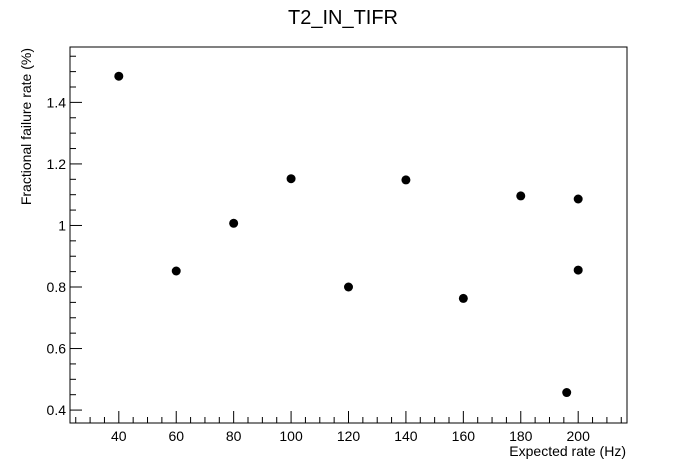  What do you see at coordinates (62, 225) in the screenshot?
I see `y-tick-label: 1` at bounding box center [62, 225].